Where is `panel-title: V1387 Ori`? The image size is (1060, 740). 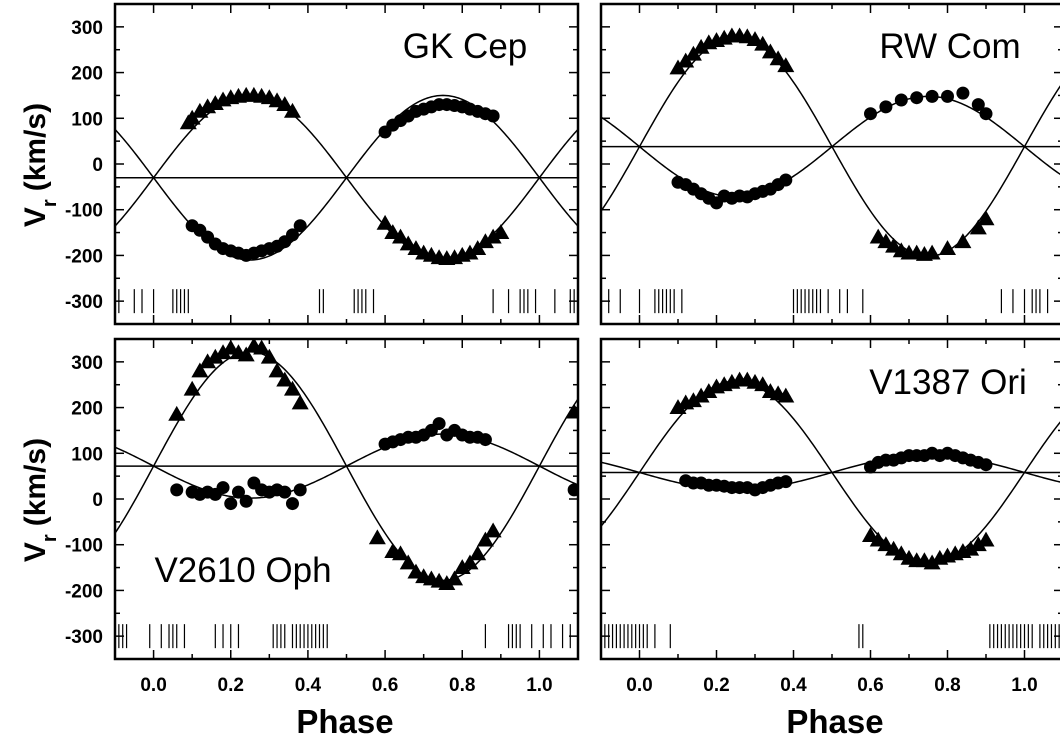 panel-title: V1387 Ori is located at coordinates (948, 382).